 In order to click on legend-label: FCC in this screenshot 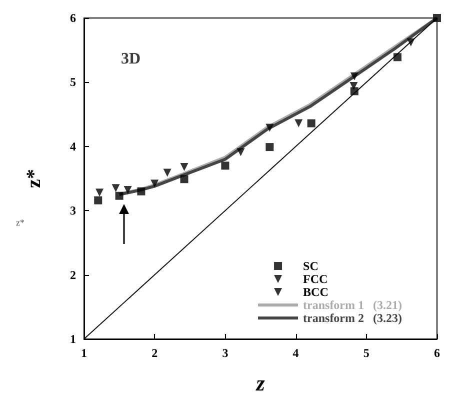, I will do `click(315, 279)`.